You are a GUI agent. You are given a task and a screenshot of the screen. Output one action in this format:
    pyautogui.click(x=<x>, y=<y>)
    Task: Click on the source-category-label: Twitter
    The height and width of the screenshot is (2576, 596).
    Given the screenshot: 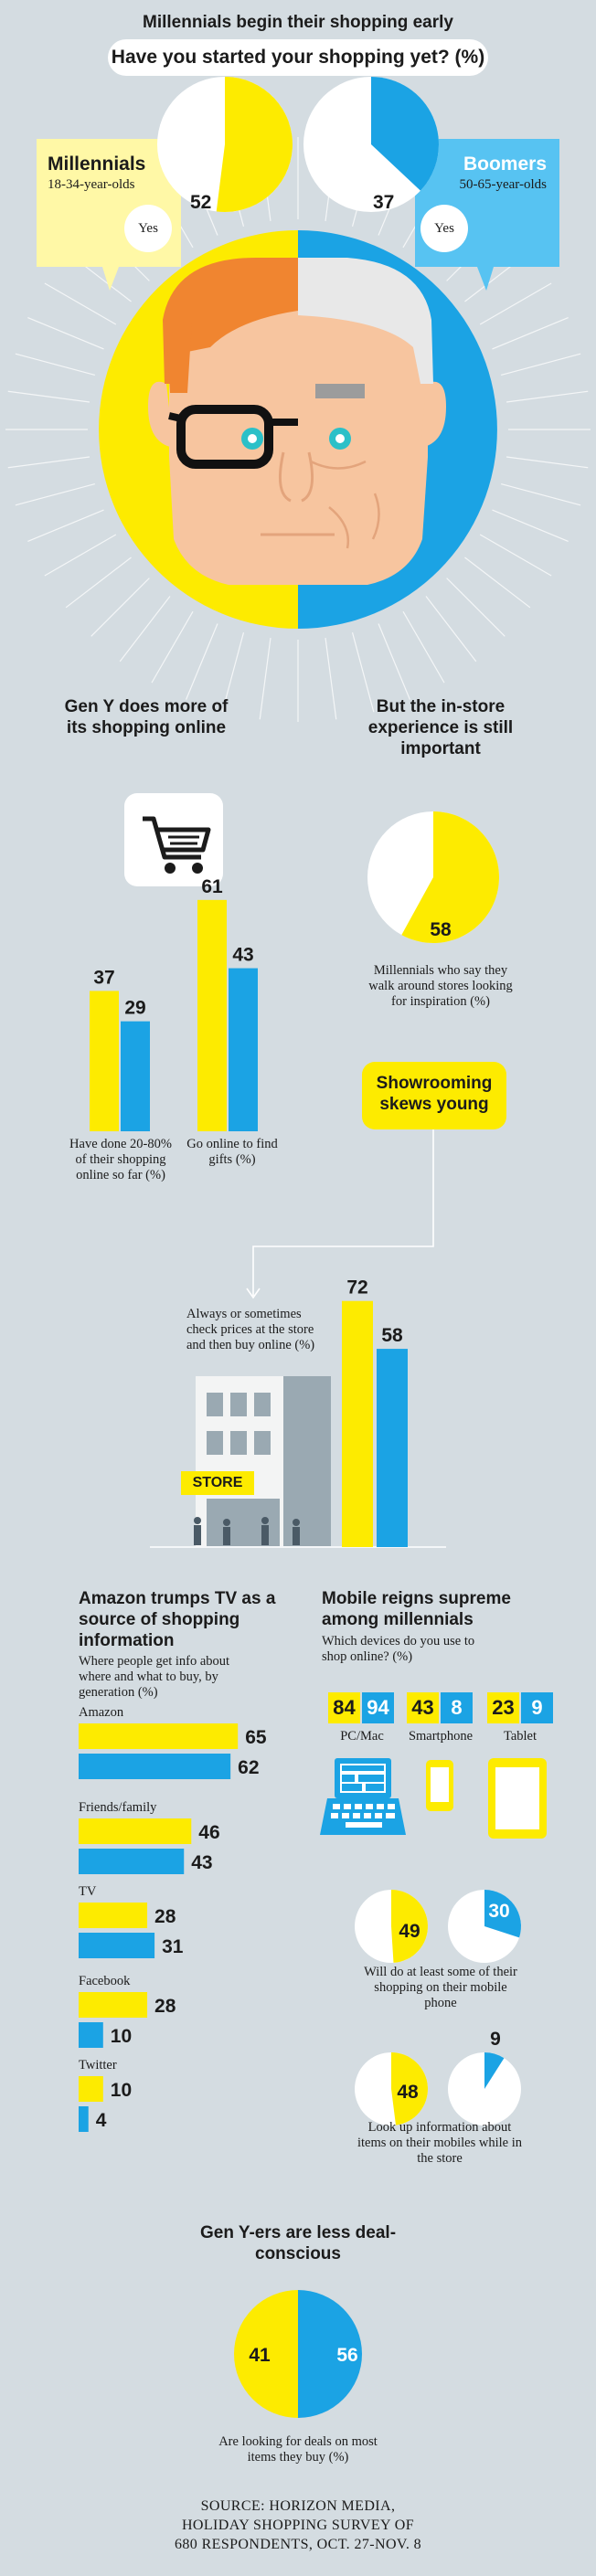 What is the action you would take?
    pyautogui.click(x=98, y=2065)
    